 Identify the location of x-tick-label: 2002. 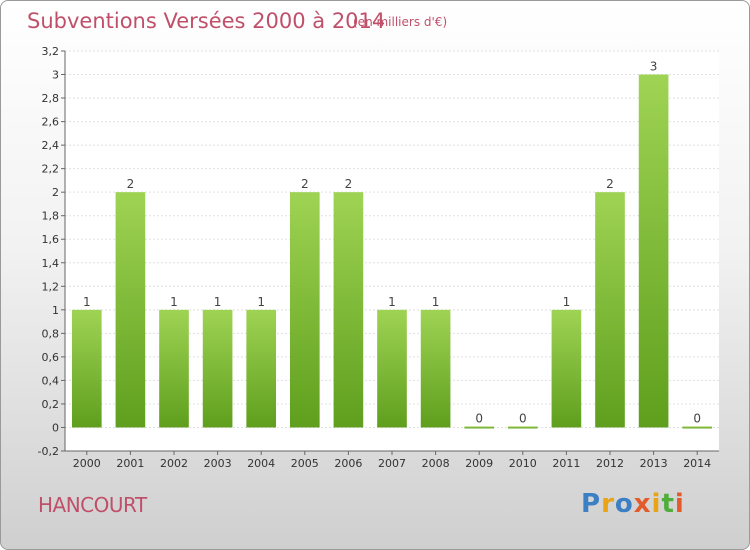
(174, 463).